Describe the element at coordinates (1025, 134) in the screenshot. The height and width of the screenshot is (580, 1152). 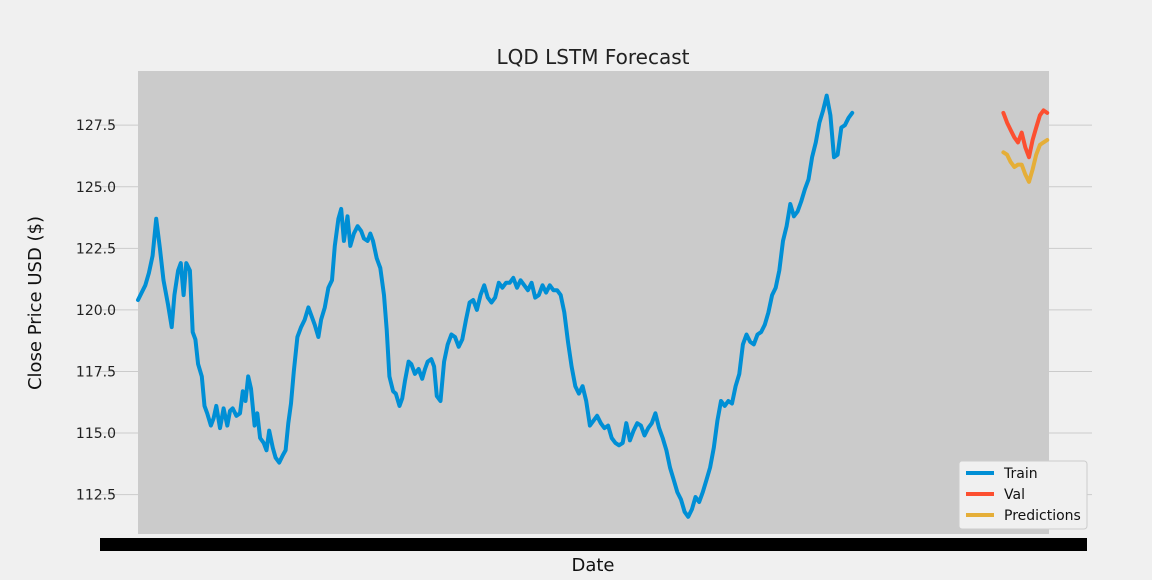
I see `series-line-val` at that location.